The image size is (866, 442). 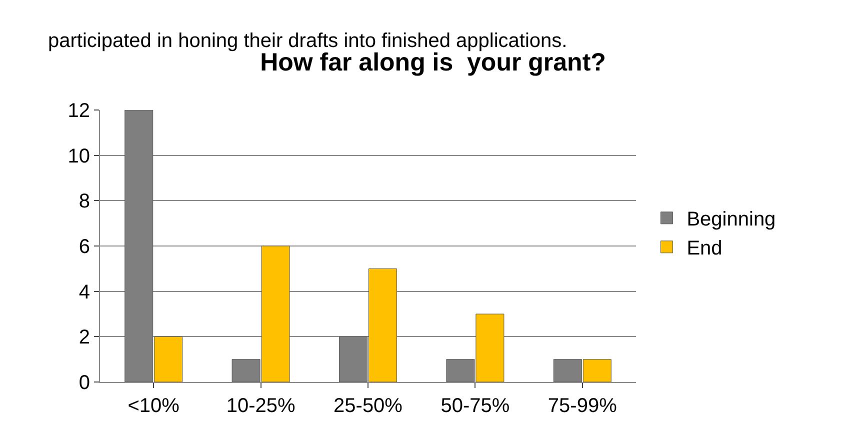 What do you see at coordinates (84, 201) in the screenshot?
I see `y-tick-label: 8` at bounding box center [84, 201].